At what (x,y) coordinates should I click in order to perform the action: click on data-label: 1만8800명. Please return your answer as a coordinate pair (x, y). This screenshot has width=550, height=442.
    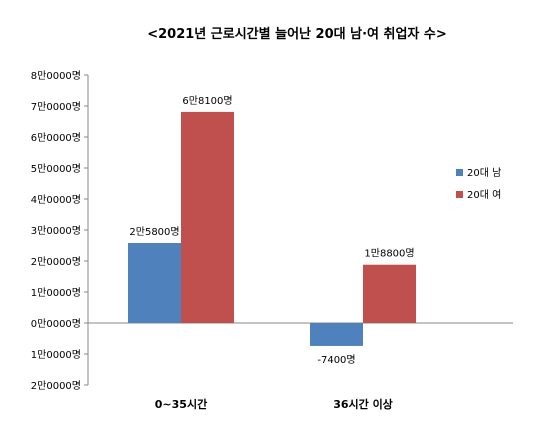
    Looking at the image, I should click on (389, 254).